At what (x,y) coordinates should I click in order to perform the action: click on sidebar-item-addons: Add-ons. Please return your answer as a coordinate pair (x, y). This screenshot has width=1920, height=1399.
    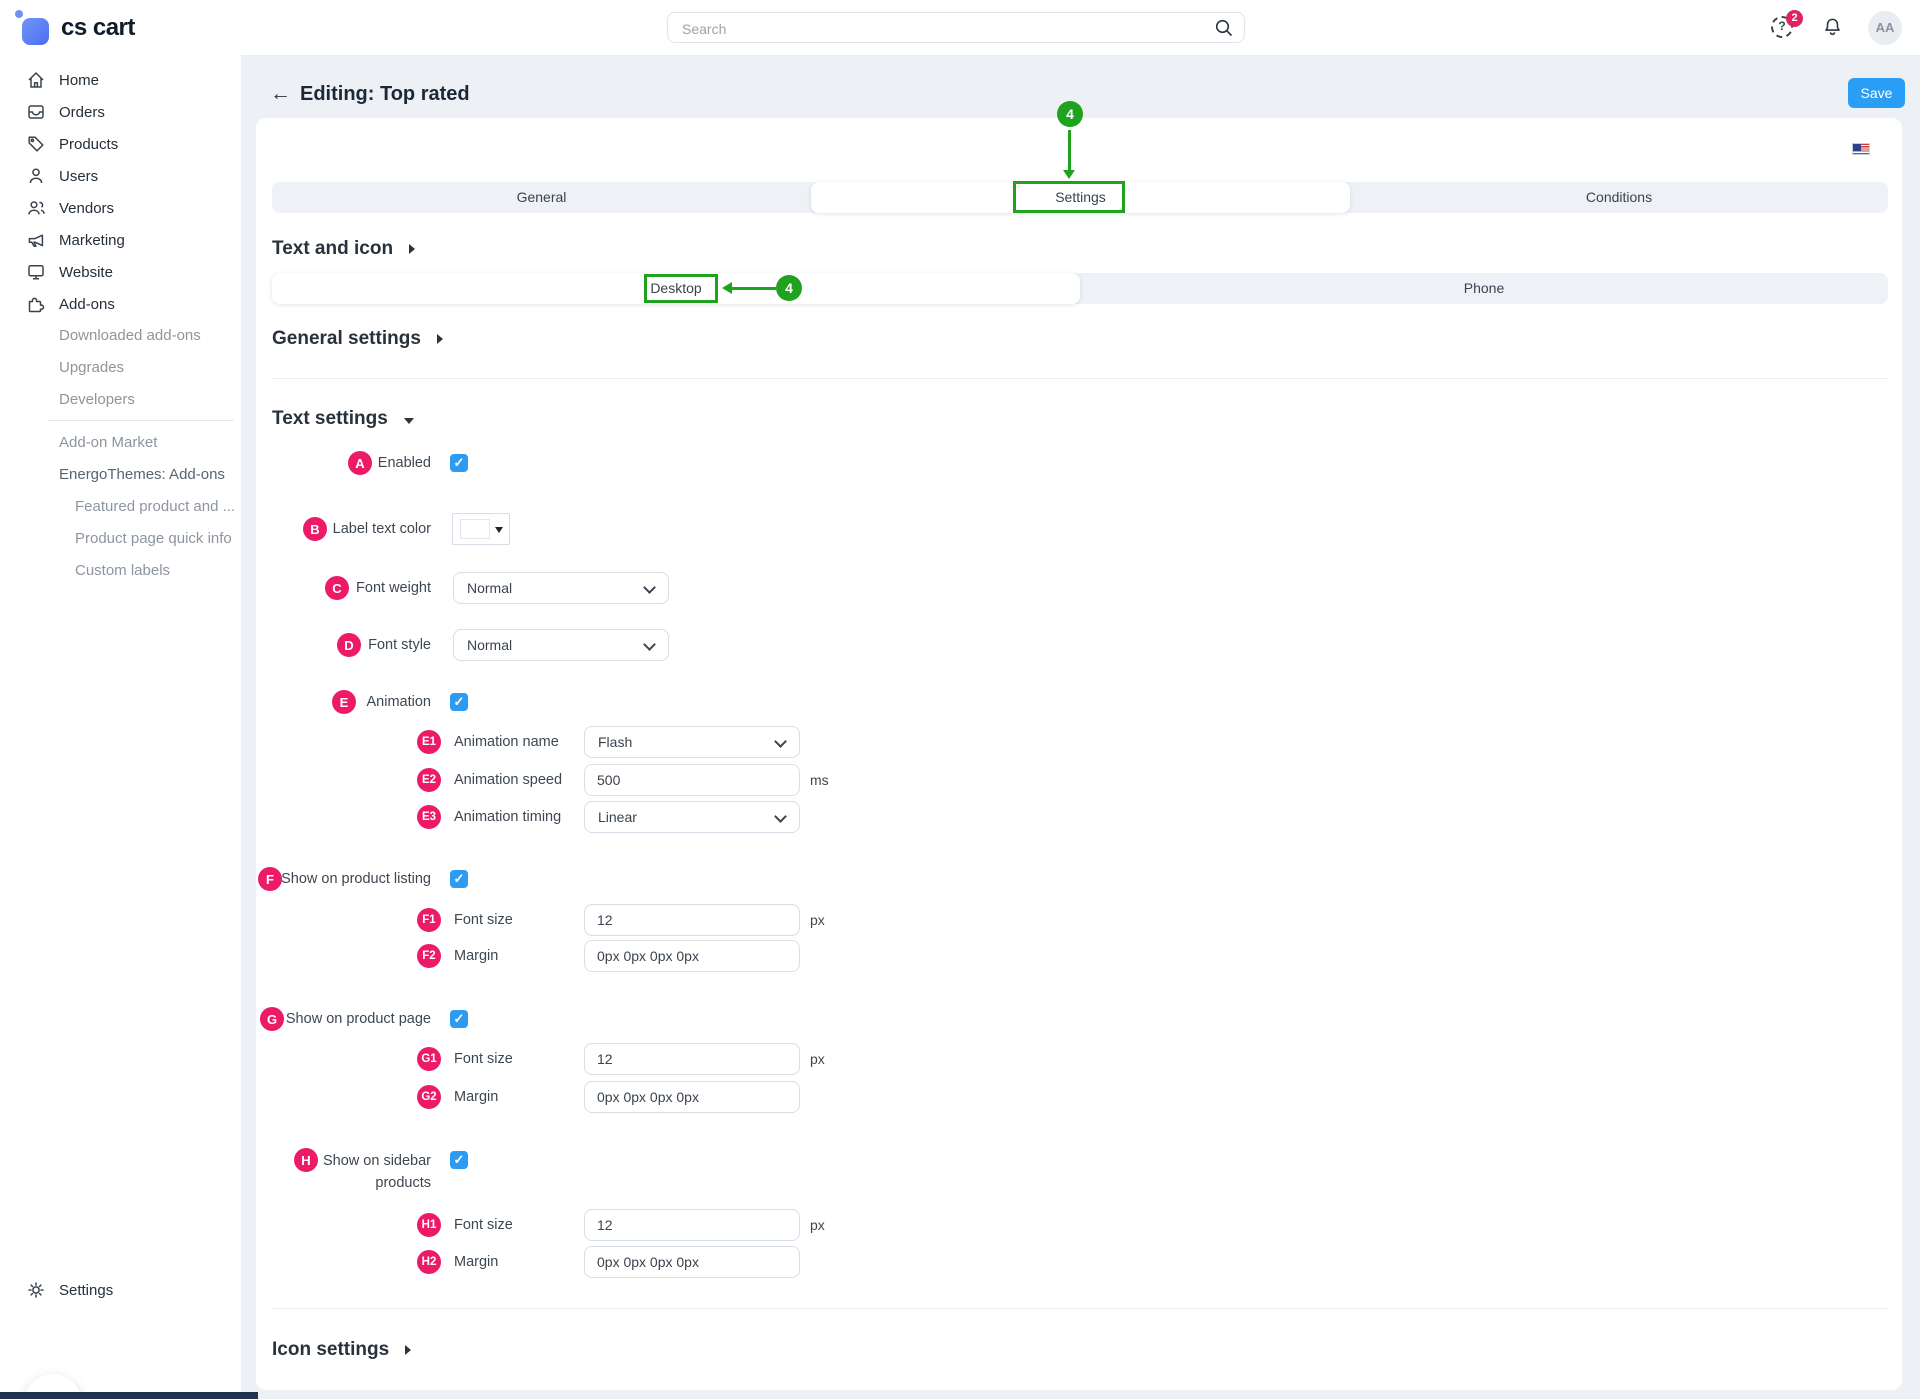
    Looking at the image, I should click on (70, 304).